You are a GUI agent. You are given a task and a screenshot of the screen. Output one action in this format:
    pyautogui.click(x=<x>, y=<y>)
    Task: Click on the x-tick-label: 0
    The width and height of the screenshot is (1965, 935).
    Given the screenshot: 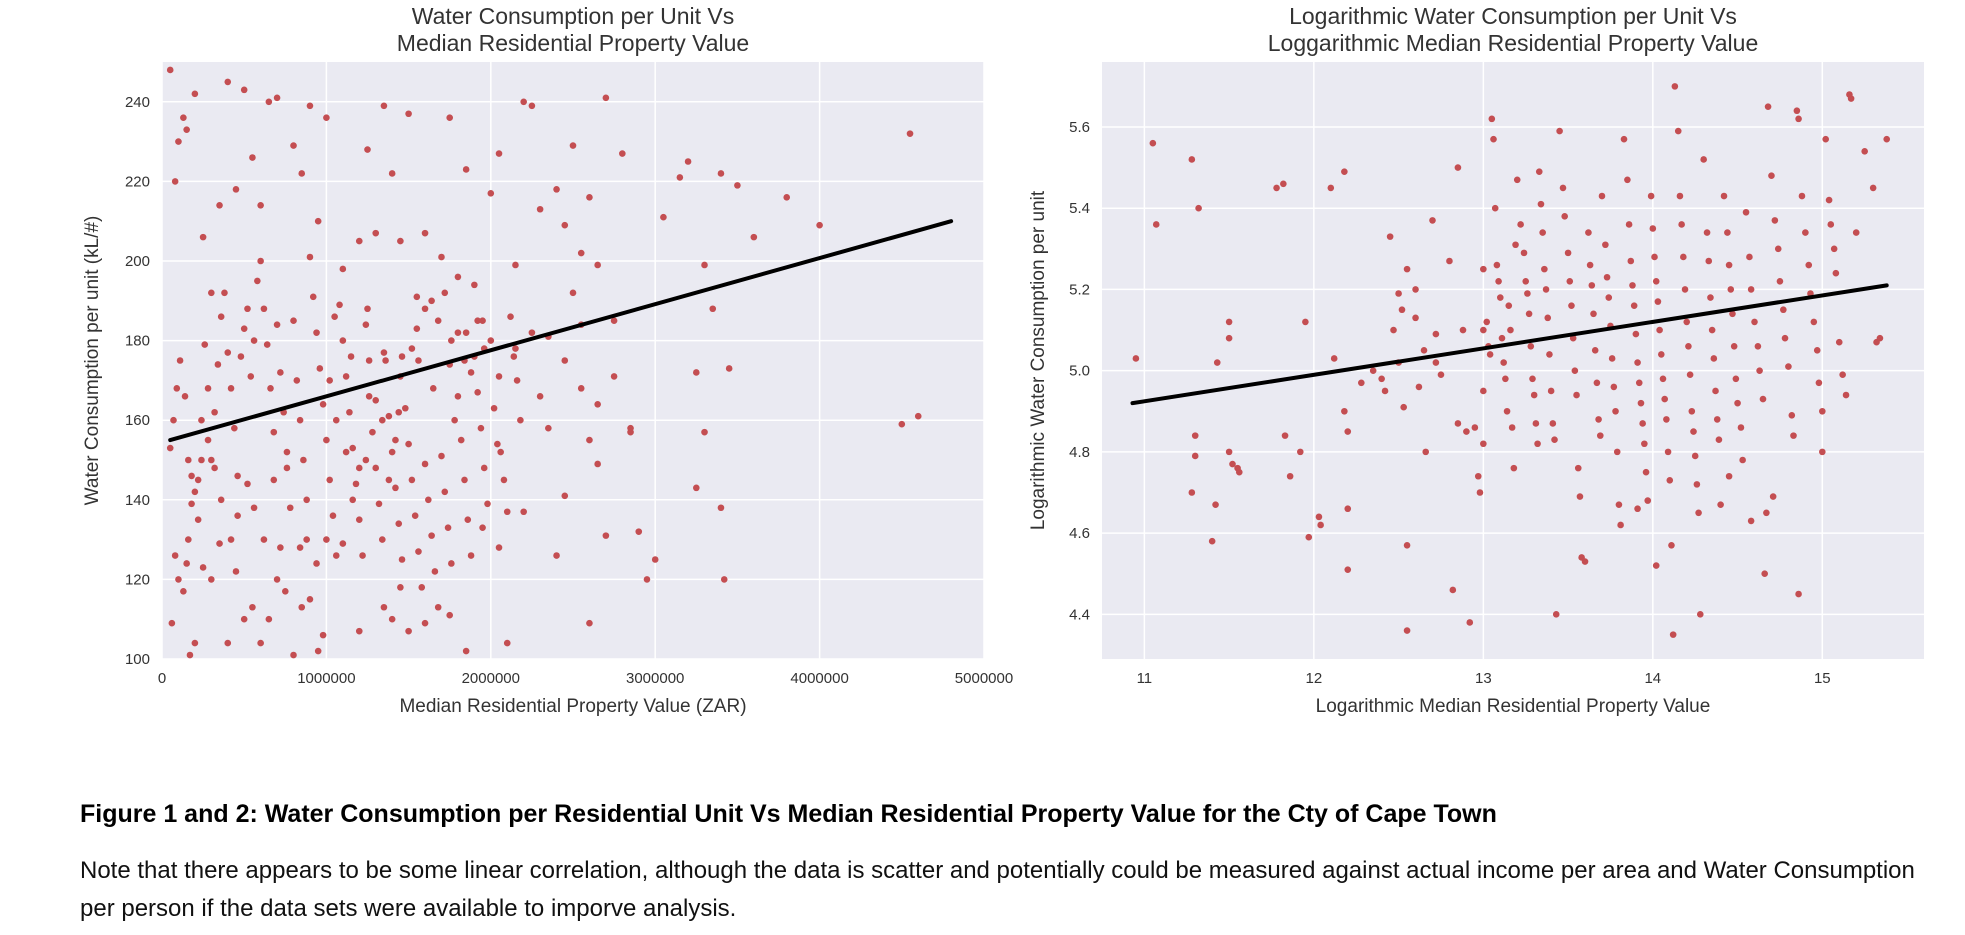 What is the action you would take?
    pyautogui.click(x=162, y=678)
    